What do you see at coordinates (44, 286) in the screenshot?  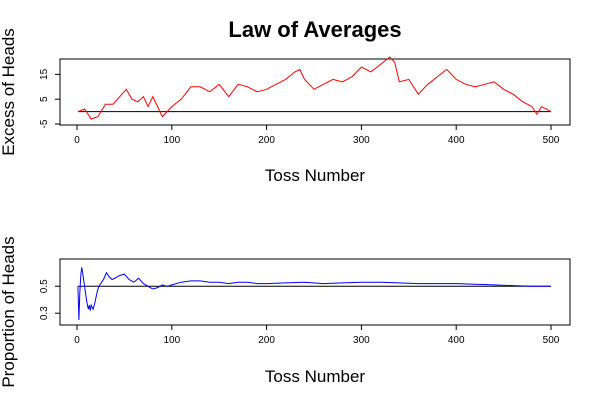 I see `y-tick-label: 0.5` at bounding box center [44, 286].